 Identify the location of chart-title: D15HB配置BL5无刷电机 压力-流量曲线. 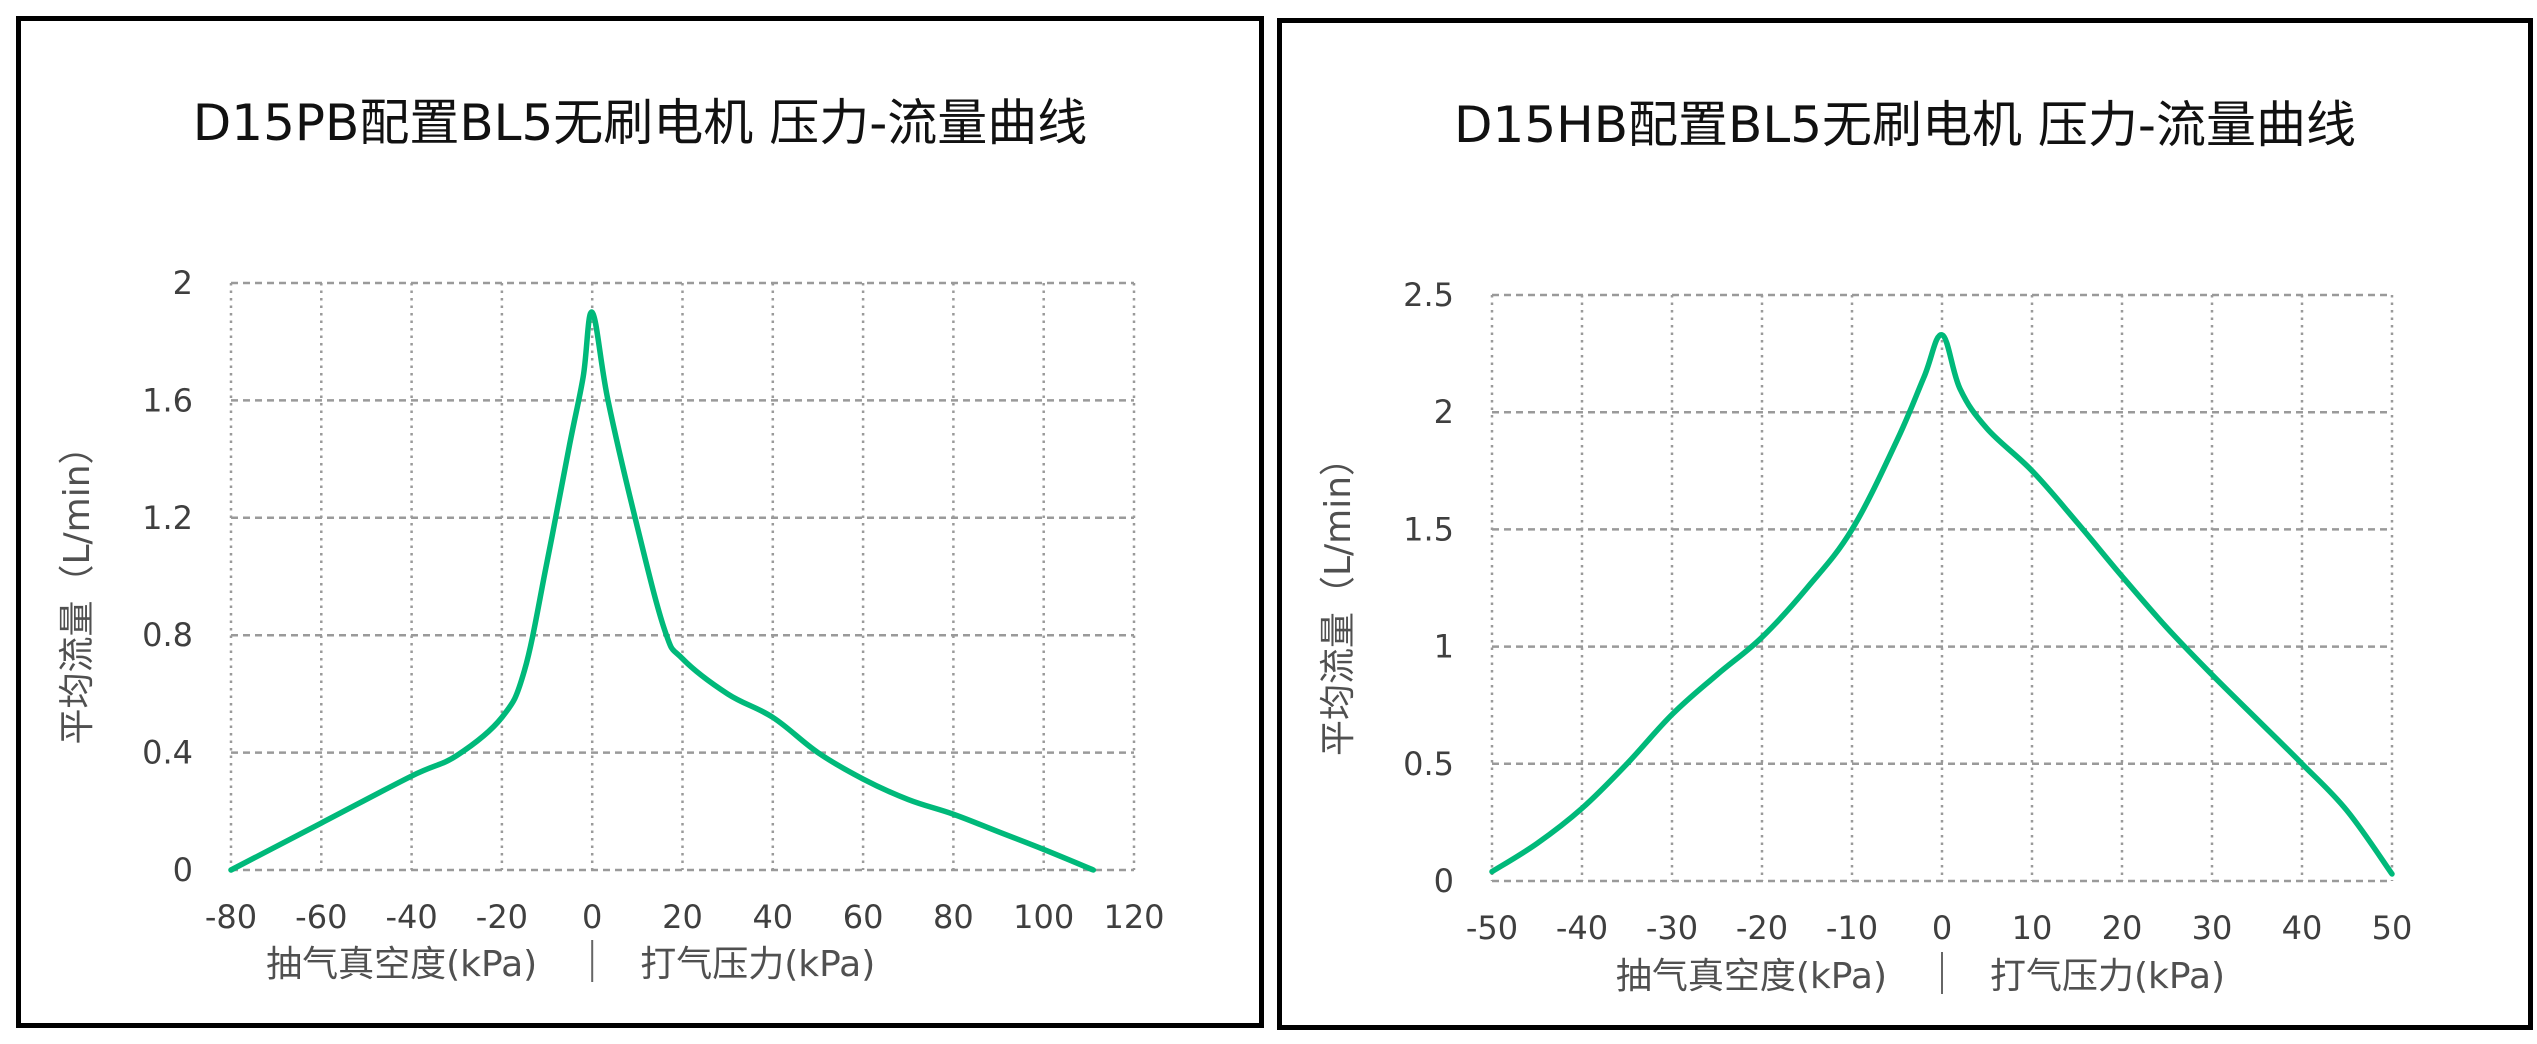
(1905, 125).